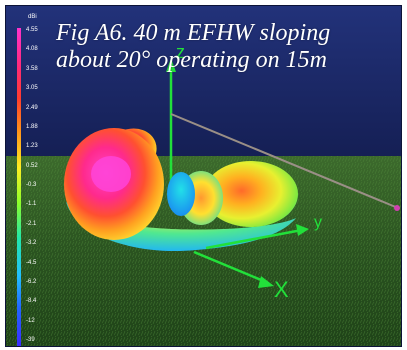 The height and width of the screenshot is (350, 407). I want to click on feedpoint-marker, so click(397, 208).